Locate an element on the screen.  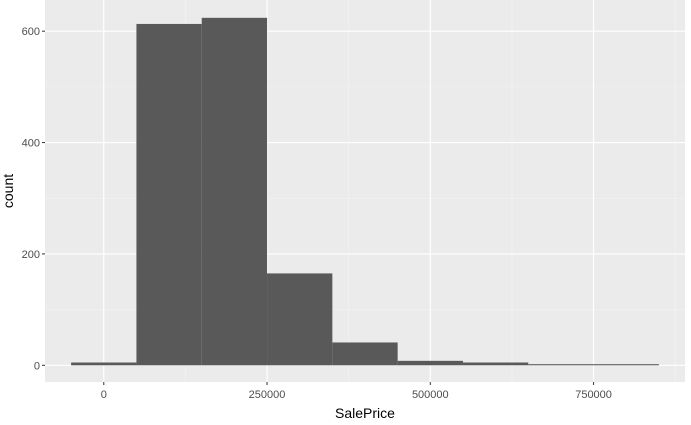
y-axis-title: count is located at coordinates (8, 191).